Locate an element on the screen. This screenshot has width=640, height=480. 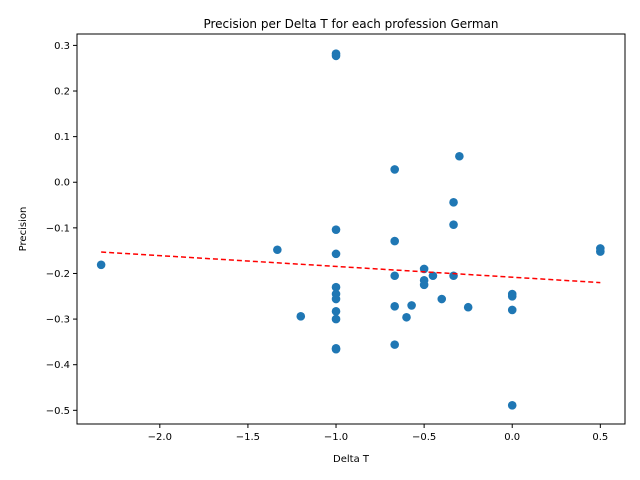
y-tick-label: −0.1 is located at coordinates (58, 228).